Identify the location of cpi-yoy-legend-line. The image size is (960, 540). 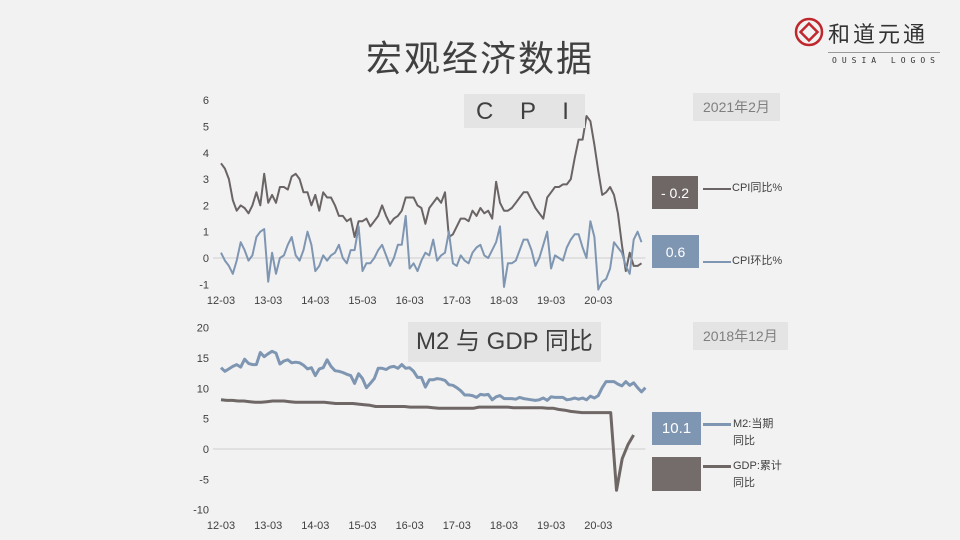
(717, 189).